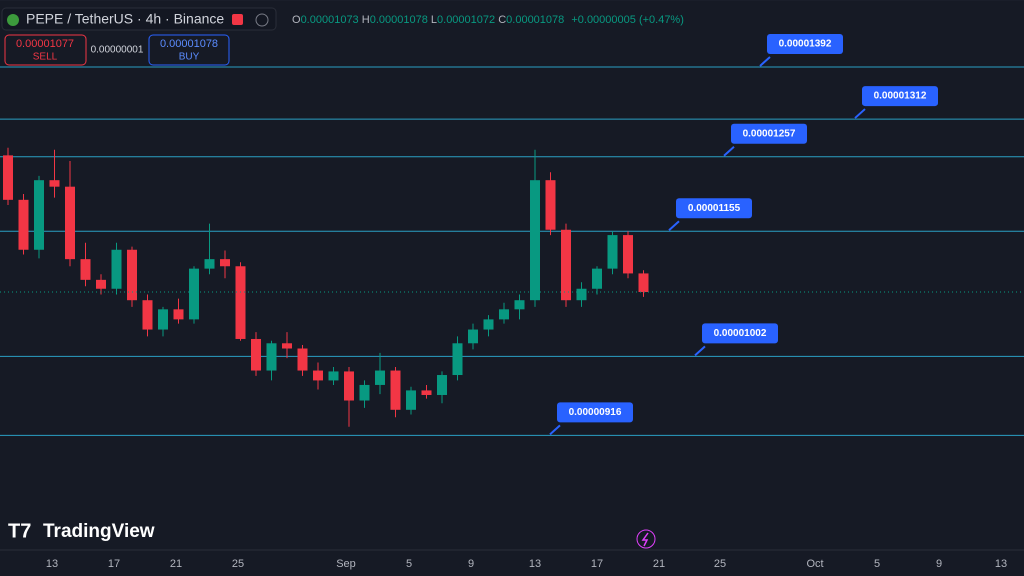 The image size is (1024, 576). I want to click on level-label: 0.00001392, so click(805, 44).